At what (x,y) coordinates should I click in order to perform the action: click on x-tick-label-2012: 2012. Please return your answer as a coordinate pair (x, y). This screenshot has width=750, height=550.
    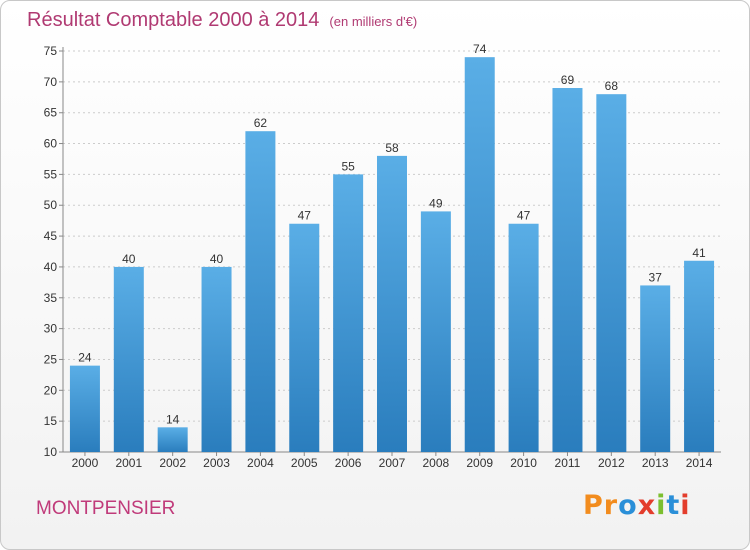
    Looking at the image, I should click on (611, 463).